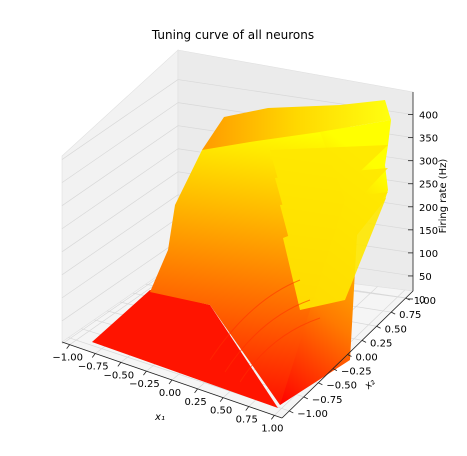  I want to click on z-tick-label: 400, so click(428, 116).